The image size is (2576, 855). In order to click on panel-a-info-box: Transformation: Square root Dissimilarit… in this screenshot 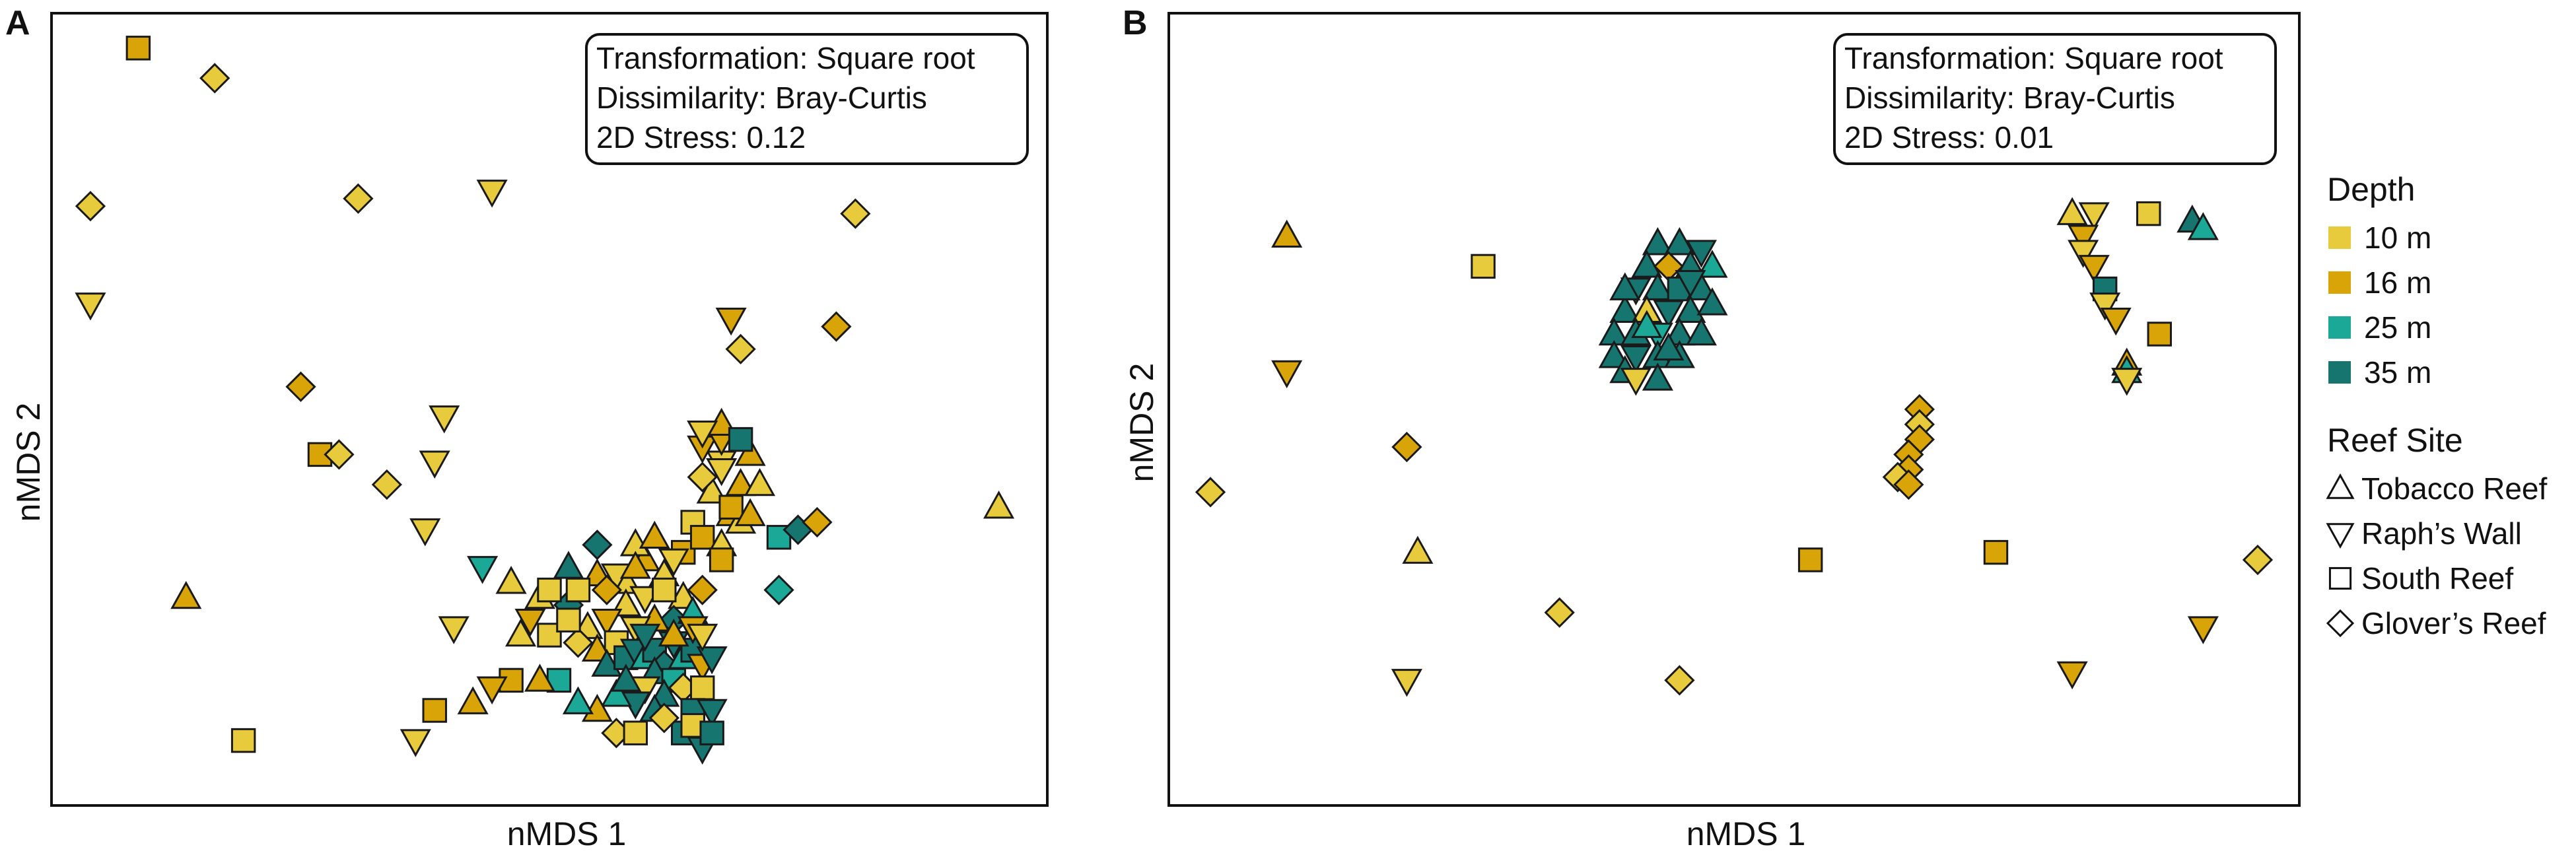, I will do `click(807, 99)`.